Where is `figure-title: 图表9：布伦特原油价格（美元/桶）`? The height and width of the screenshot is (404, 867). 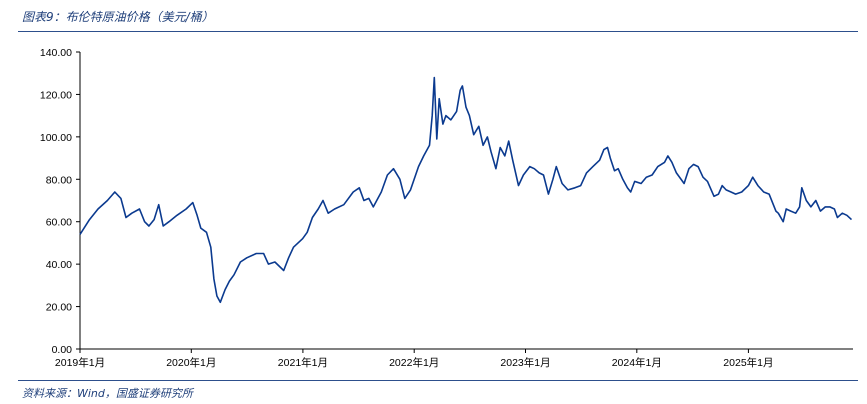
figure-title: 图表9：布伦特原油价格（美元/桶） is located at coordinates (118, 17).